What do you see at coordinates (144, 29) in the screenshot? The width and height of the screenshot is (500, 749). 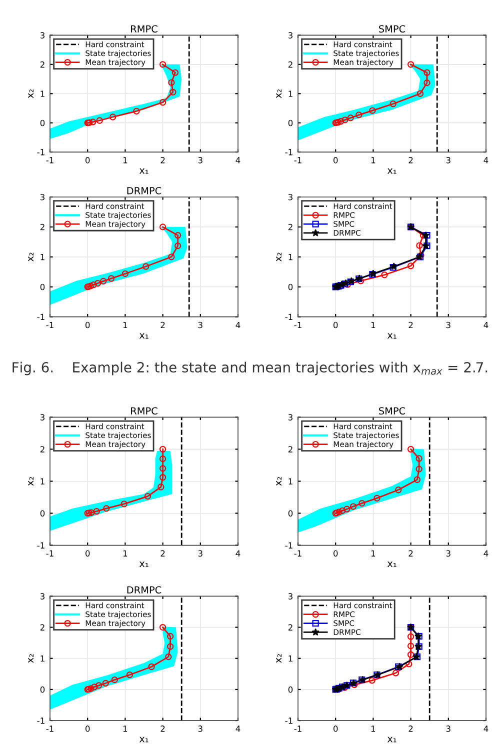 I see `chart-title: RMPC` at bounding box center [144, 29].